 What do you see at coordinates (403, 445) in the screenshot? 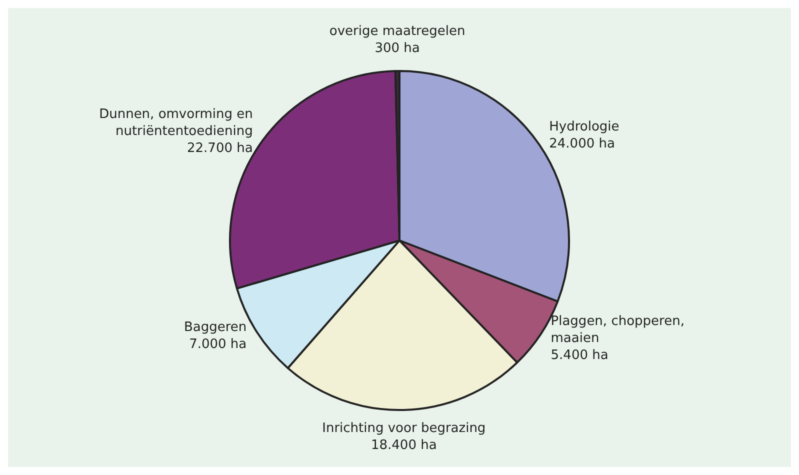
I see `data-label: 18.400 ha` at bounding box center [403, 445].